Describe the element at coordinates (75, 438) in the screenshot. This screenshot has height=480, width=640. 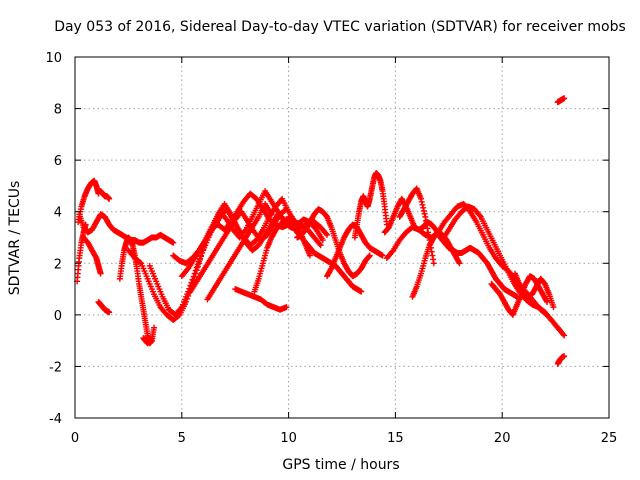
I see `x-tick-label: 0` at that location.